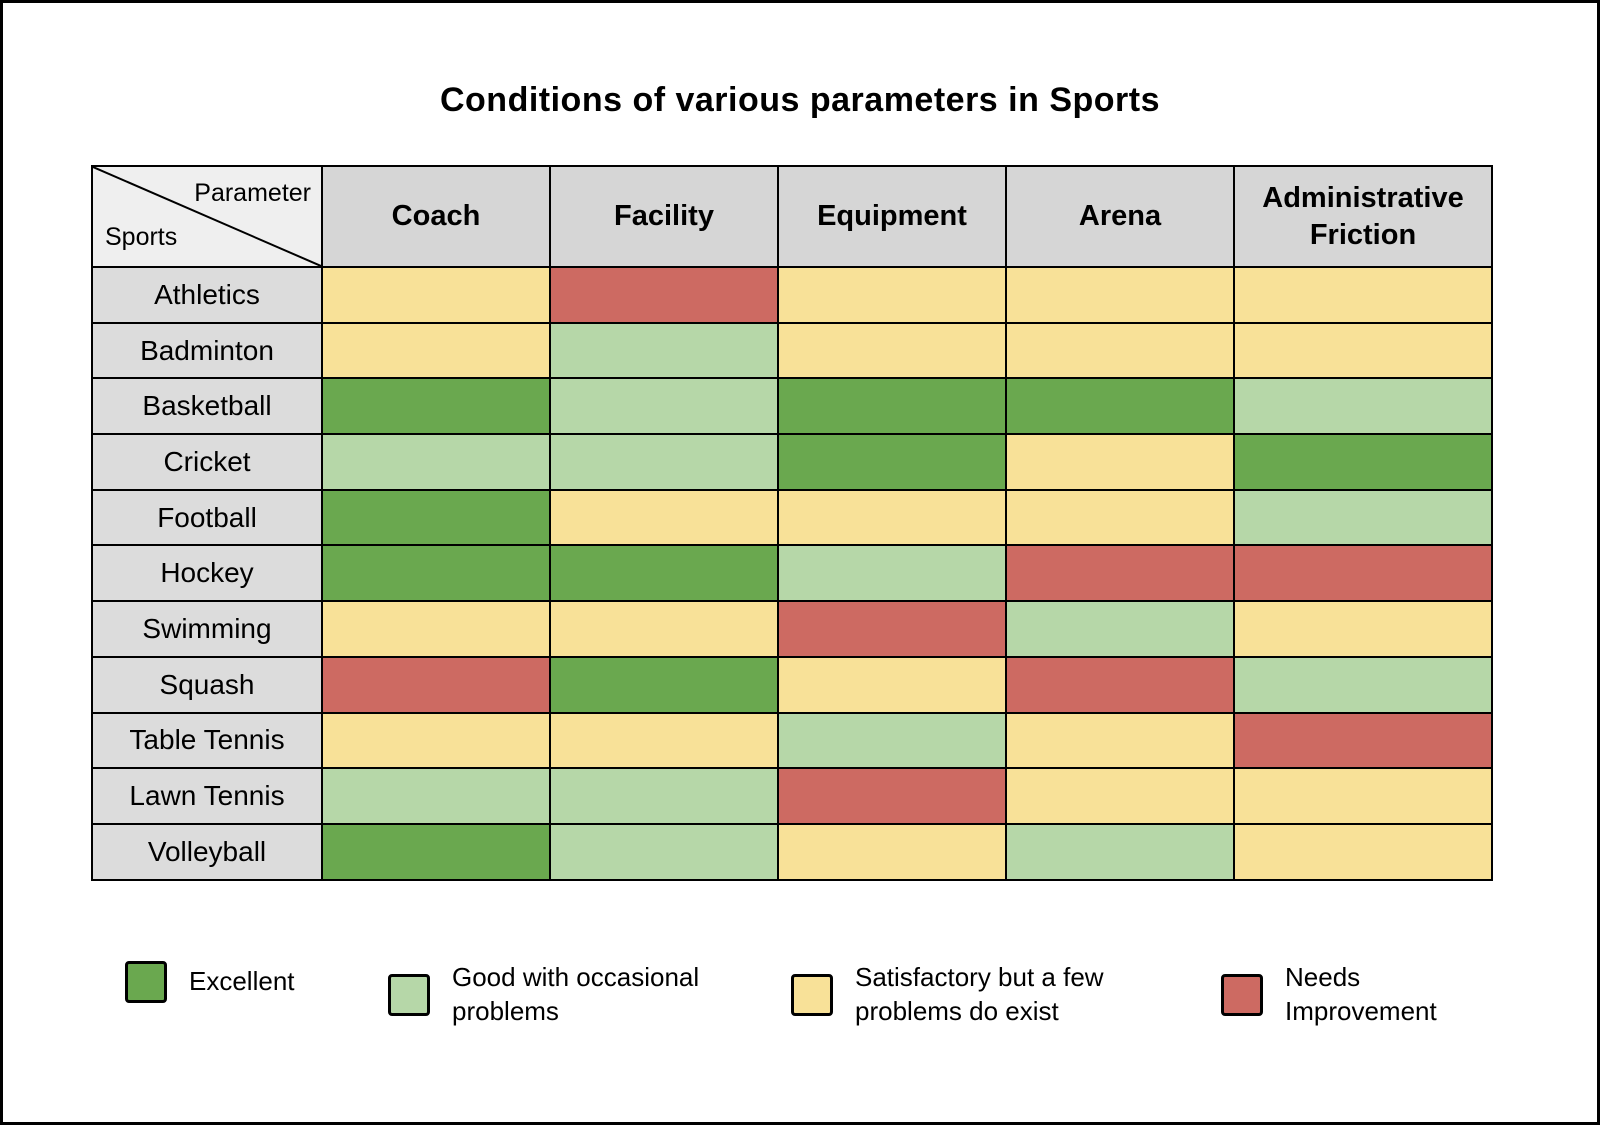 This screenshot has width=1600, height=1125. I want to click on cell-basketball-coach, so click(436, 406).